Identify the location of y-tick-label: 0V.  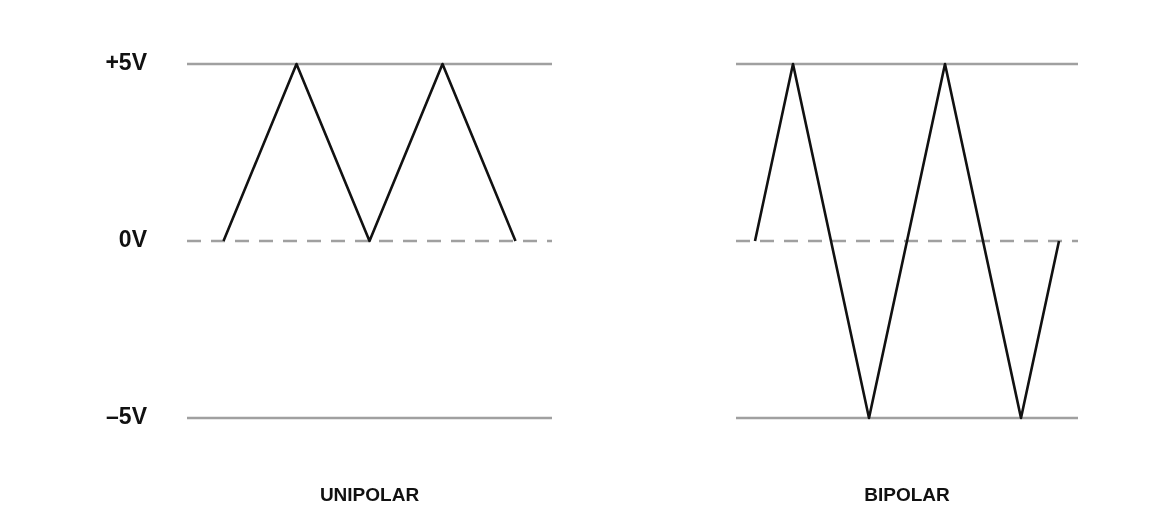
(133, 239).